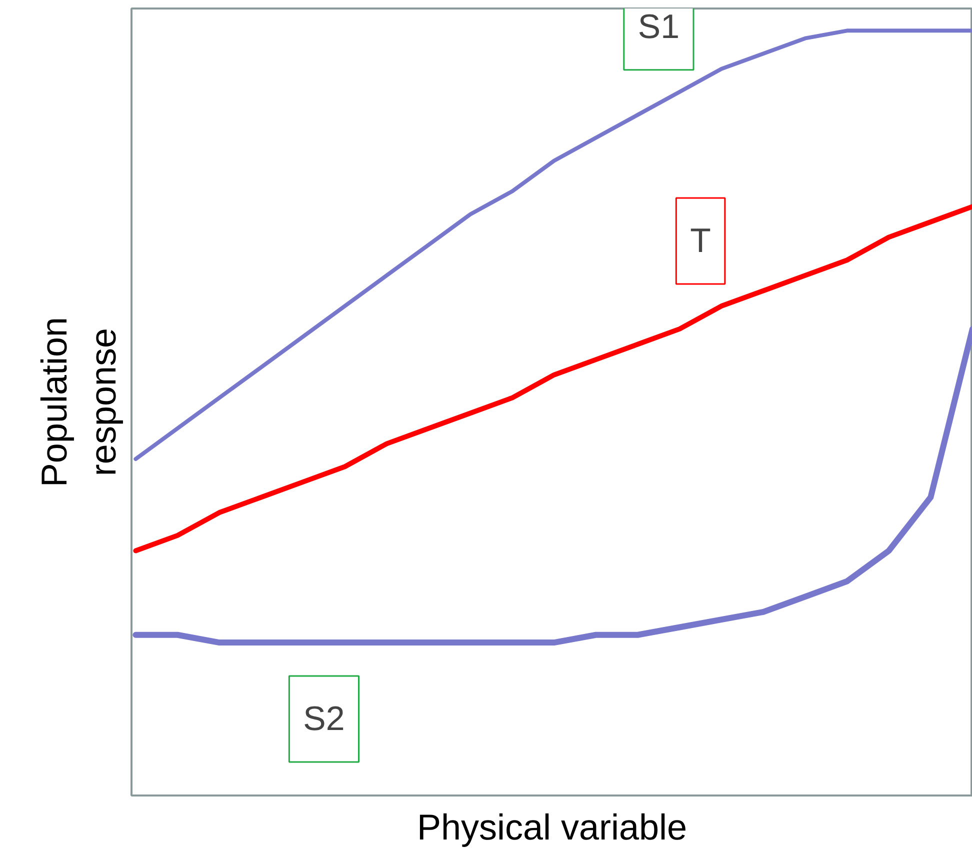 Image resolution: width=972 pixels, height=862 pixels. I want to click on series-label: S1, so click(659, 27).